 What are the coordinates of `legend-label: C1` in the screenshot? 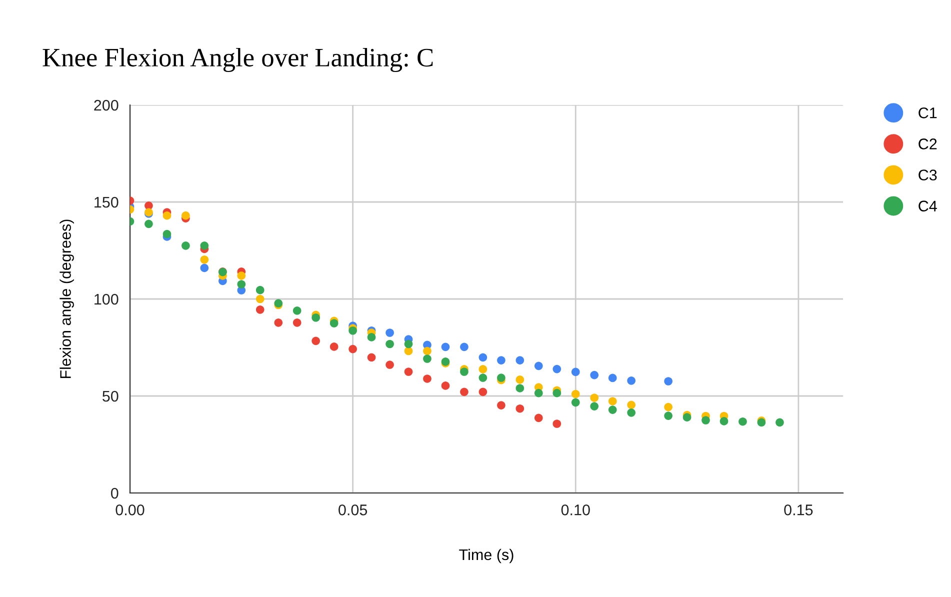 It's located at (927, 113).